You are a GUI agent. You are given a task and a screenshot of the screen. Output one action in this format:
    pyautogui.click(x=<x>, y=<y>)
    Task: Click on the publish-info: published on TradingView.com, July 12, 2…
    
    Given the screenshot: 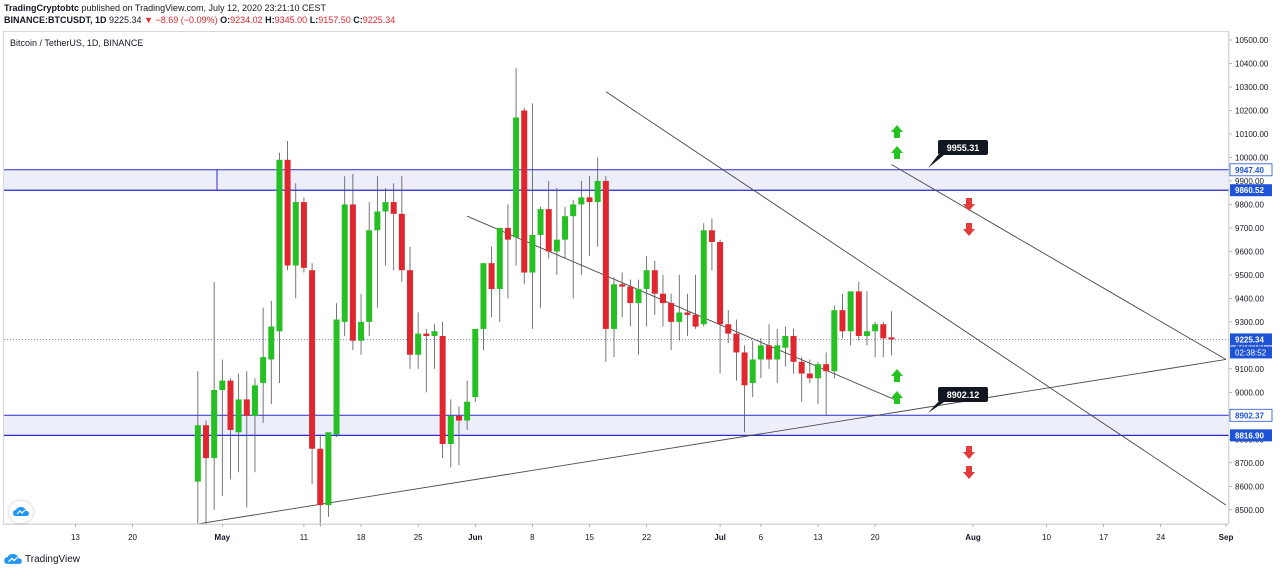 What is the action you would take?
    pyautogui.click(x=204, y=8)
    